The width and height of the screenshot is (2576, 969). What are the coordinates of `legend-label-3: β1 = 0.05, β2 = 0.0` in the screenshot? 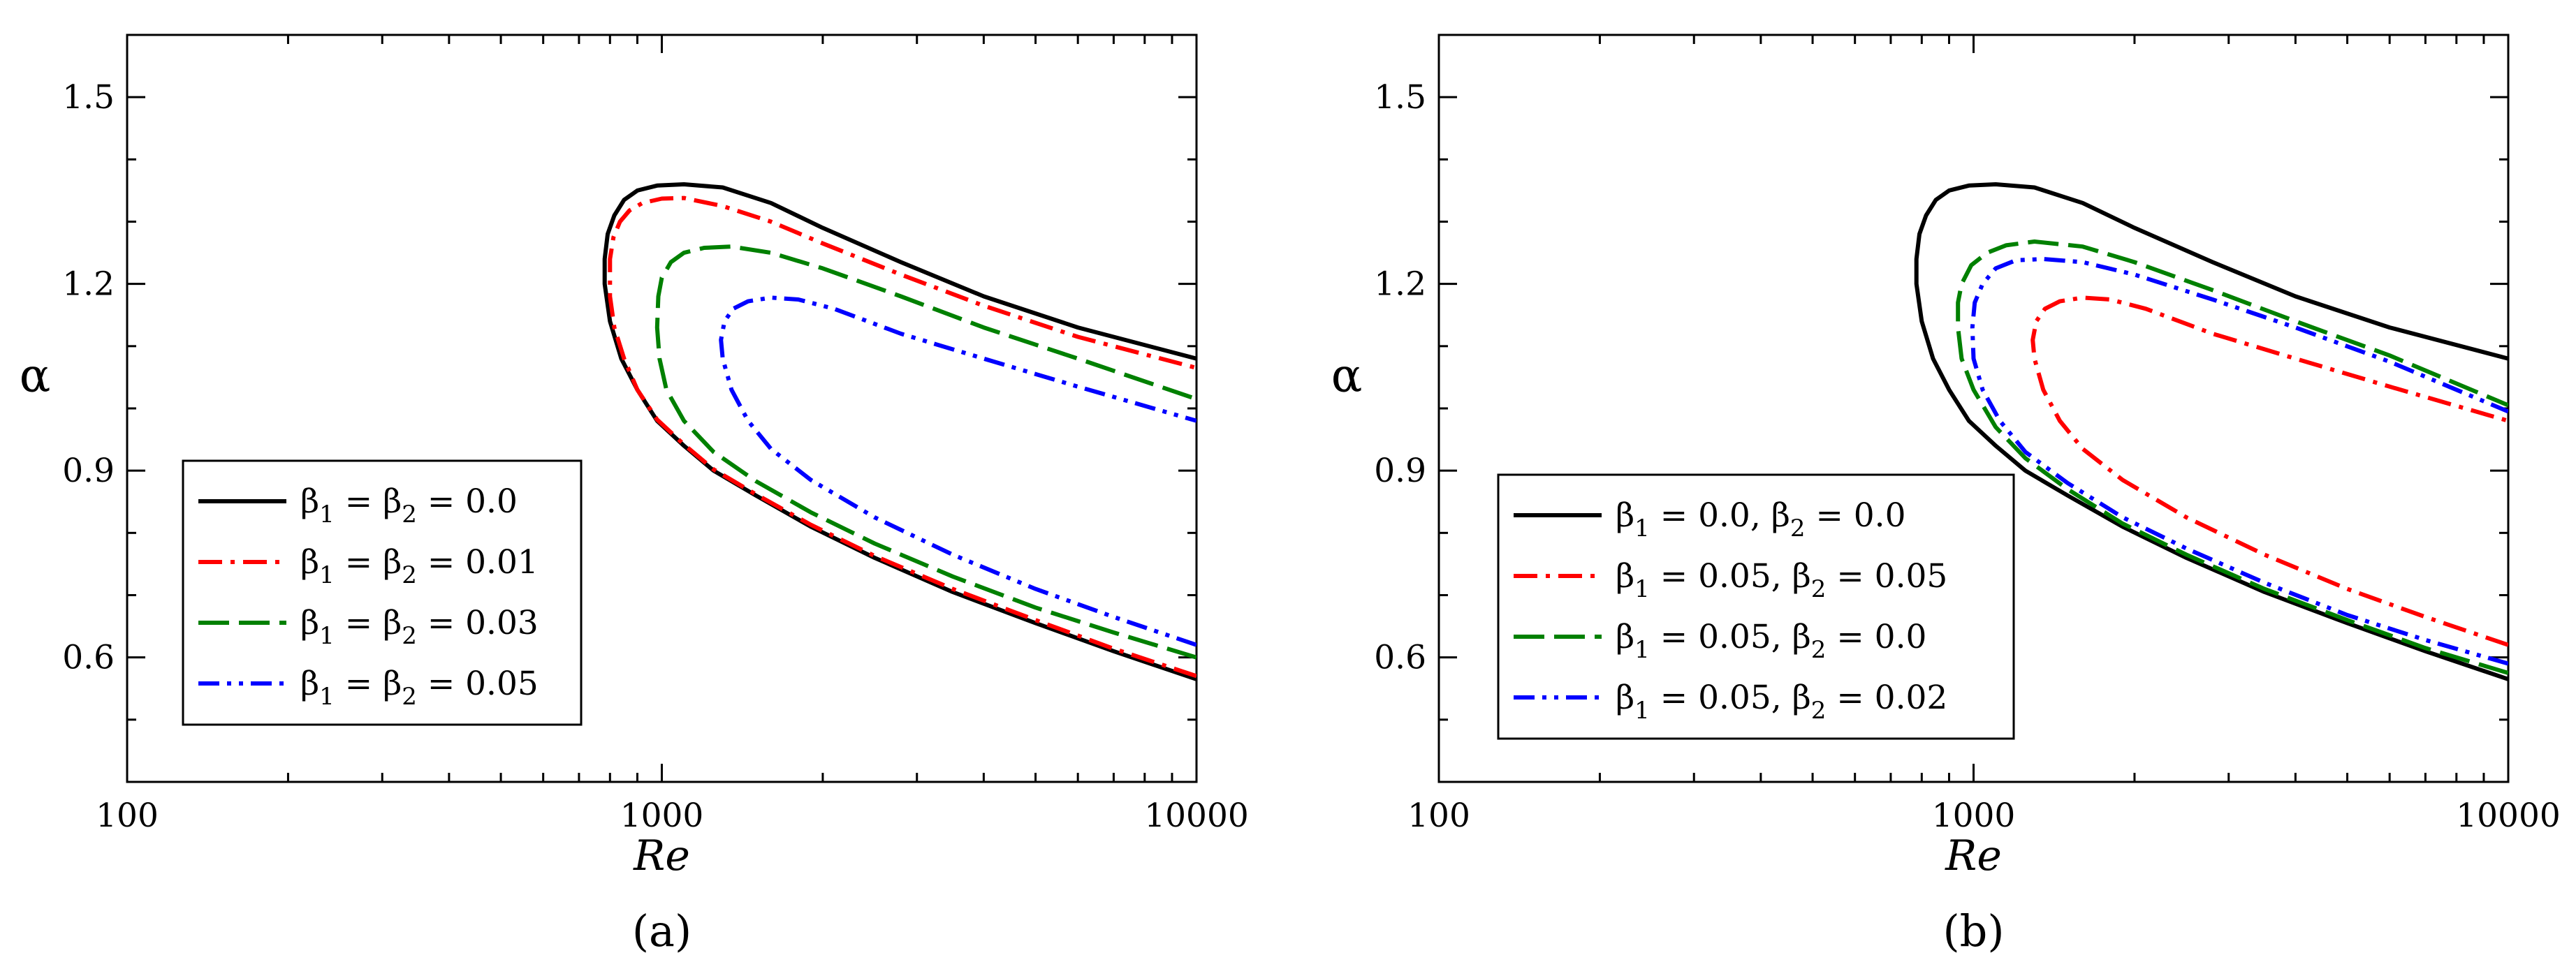 It's located at (1771, 641).